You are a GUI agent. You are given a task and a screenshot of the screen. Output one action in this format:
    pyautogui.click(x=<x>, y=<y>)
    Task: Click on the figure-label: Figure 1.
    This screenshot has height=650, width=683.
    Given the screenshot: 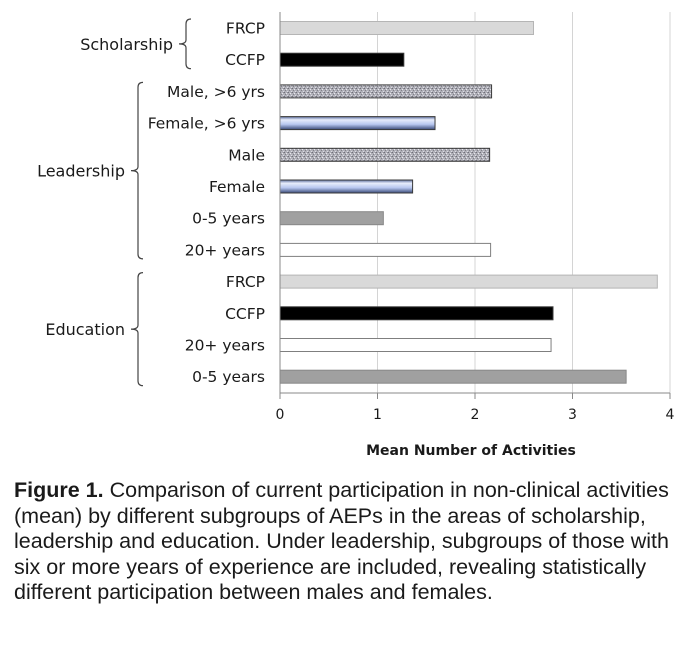 What is the action you would take?
    pyautogui.click(x=59, y=490)
    